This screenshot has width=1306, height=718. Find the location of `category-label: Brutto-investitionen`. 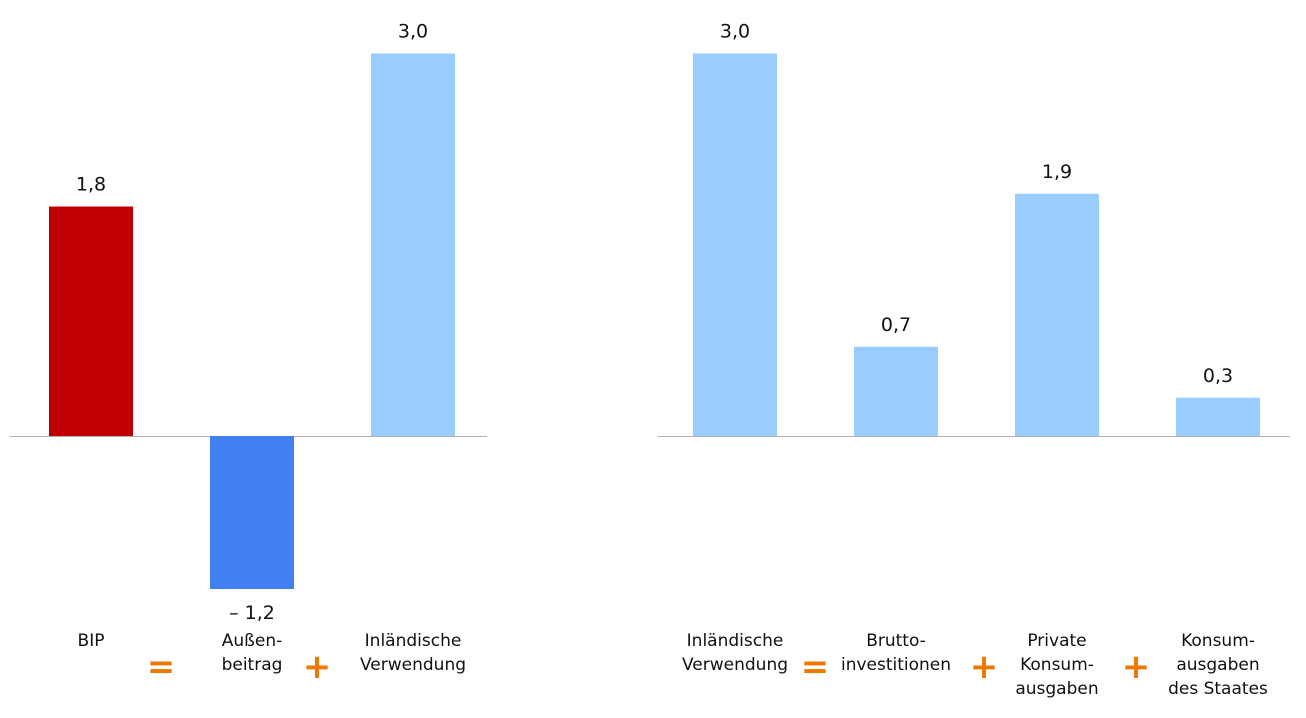

category-label: Brutto-investitionen is located at coordinates (896, 653).